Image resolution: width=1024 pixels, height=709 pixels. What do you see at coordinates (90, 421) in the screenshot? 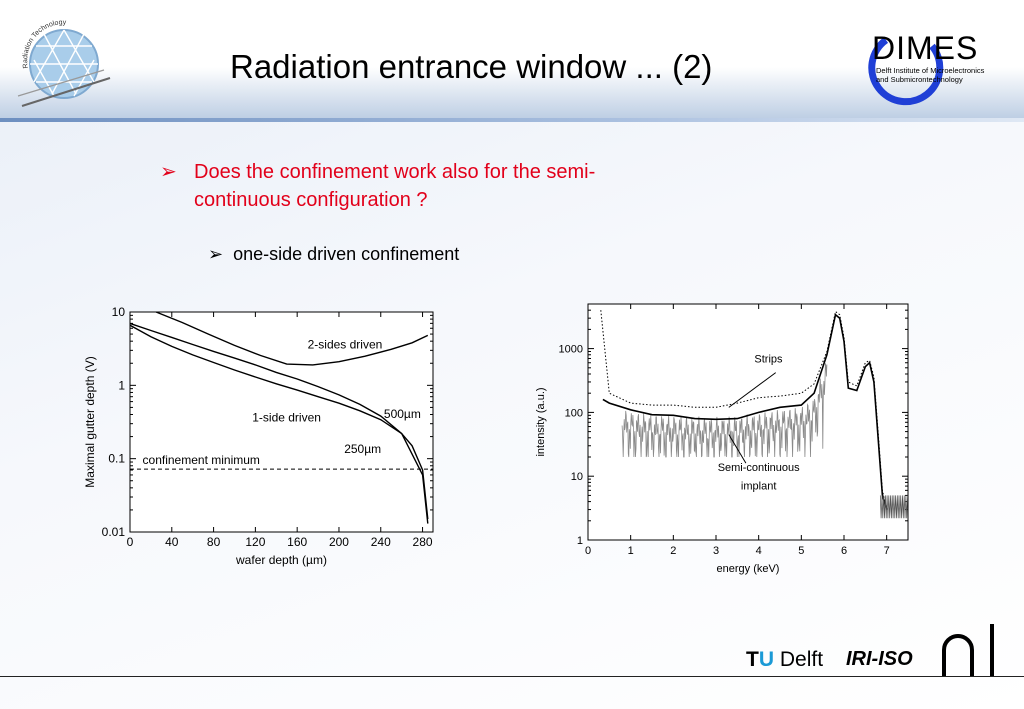
I see `chart1-ylabel: Maximal gutter depth (V)` at bounding box center [90, 421].